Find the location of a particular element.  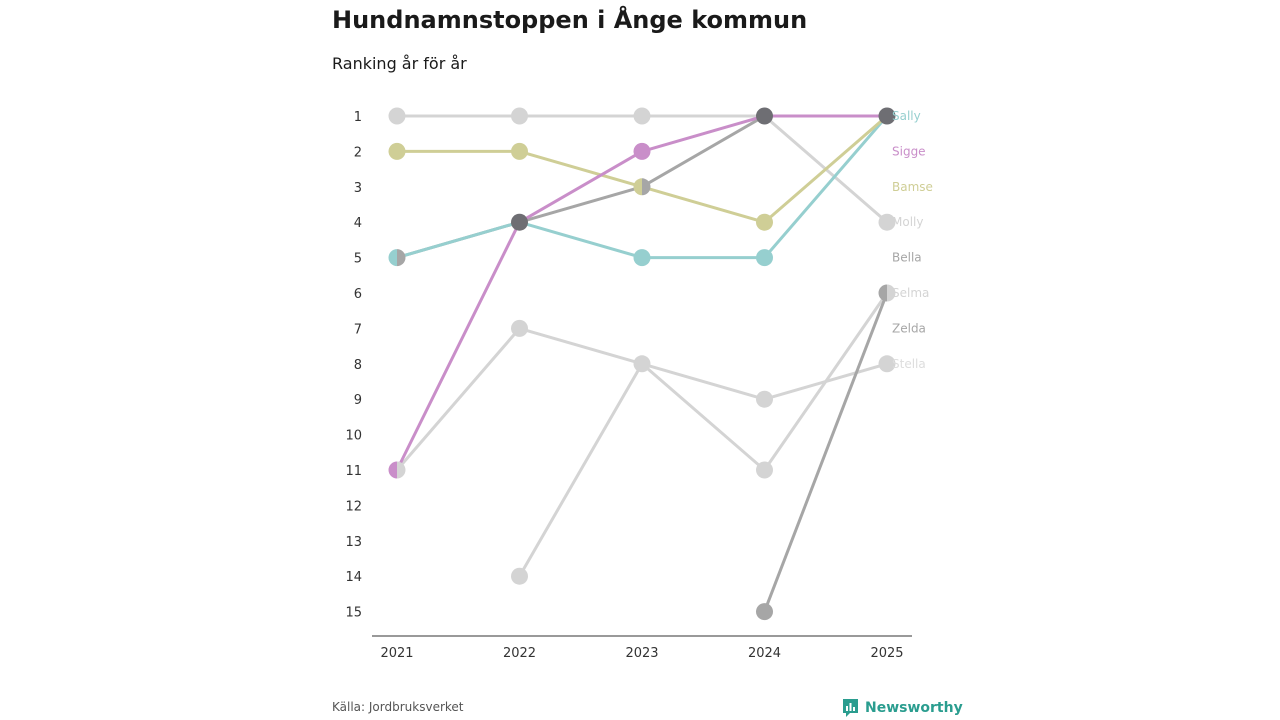

y-tick-label: 3 is located at coordinates (358, 188).